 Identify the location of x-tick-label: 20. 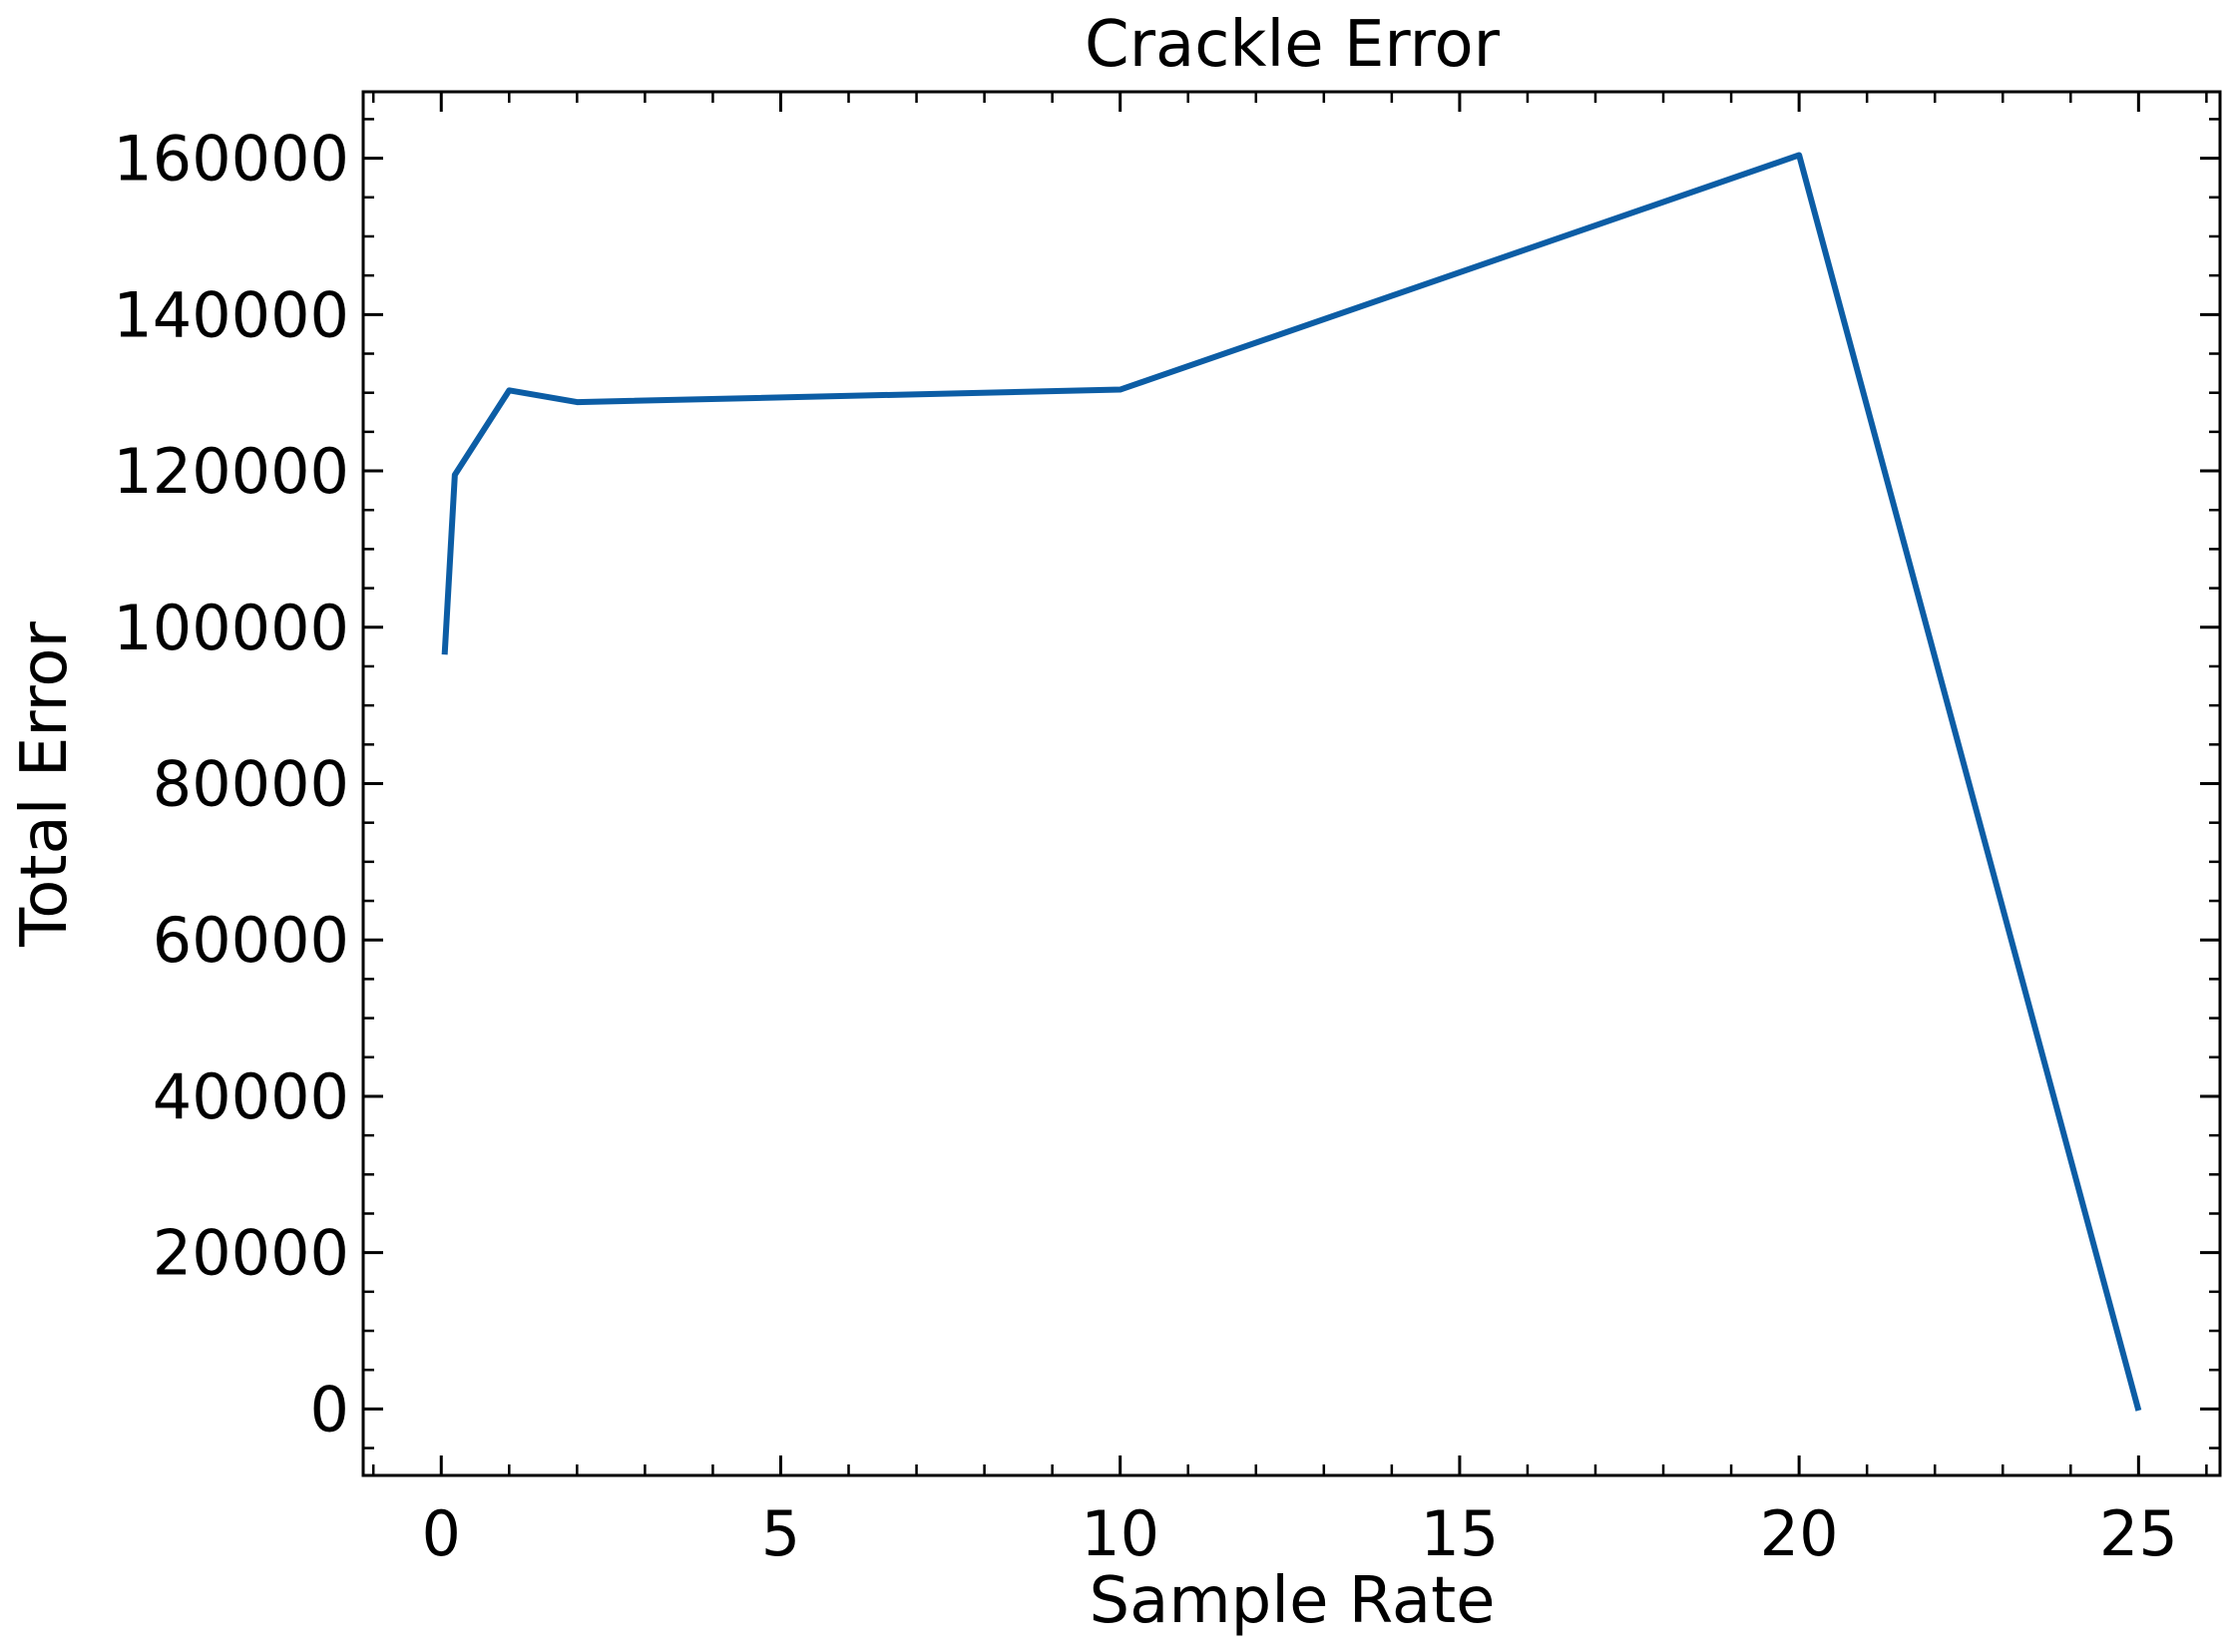
(1800, 1533).